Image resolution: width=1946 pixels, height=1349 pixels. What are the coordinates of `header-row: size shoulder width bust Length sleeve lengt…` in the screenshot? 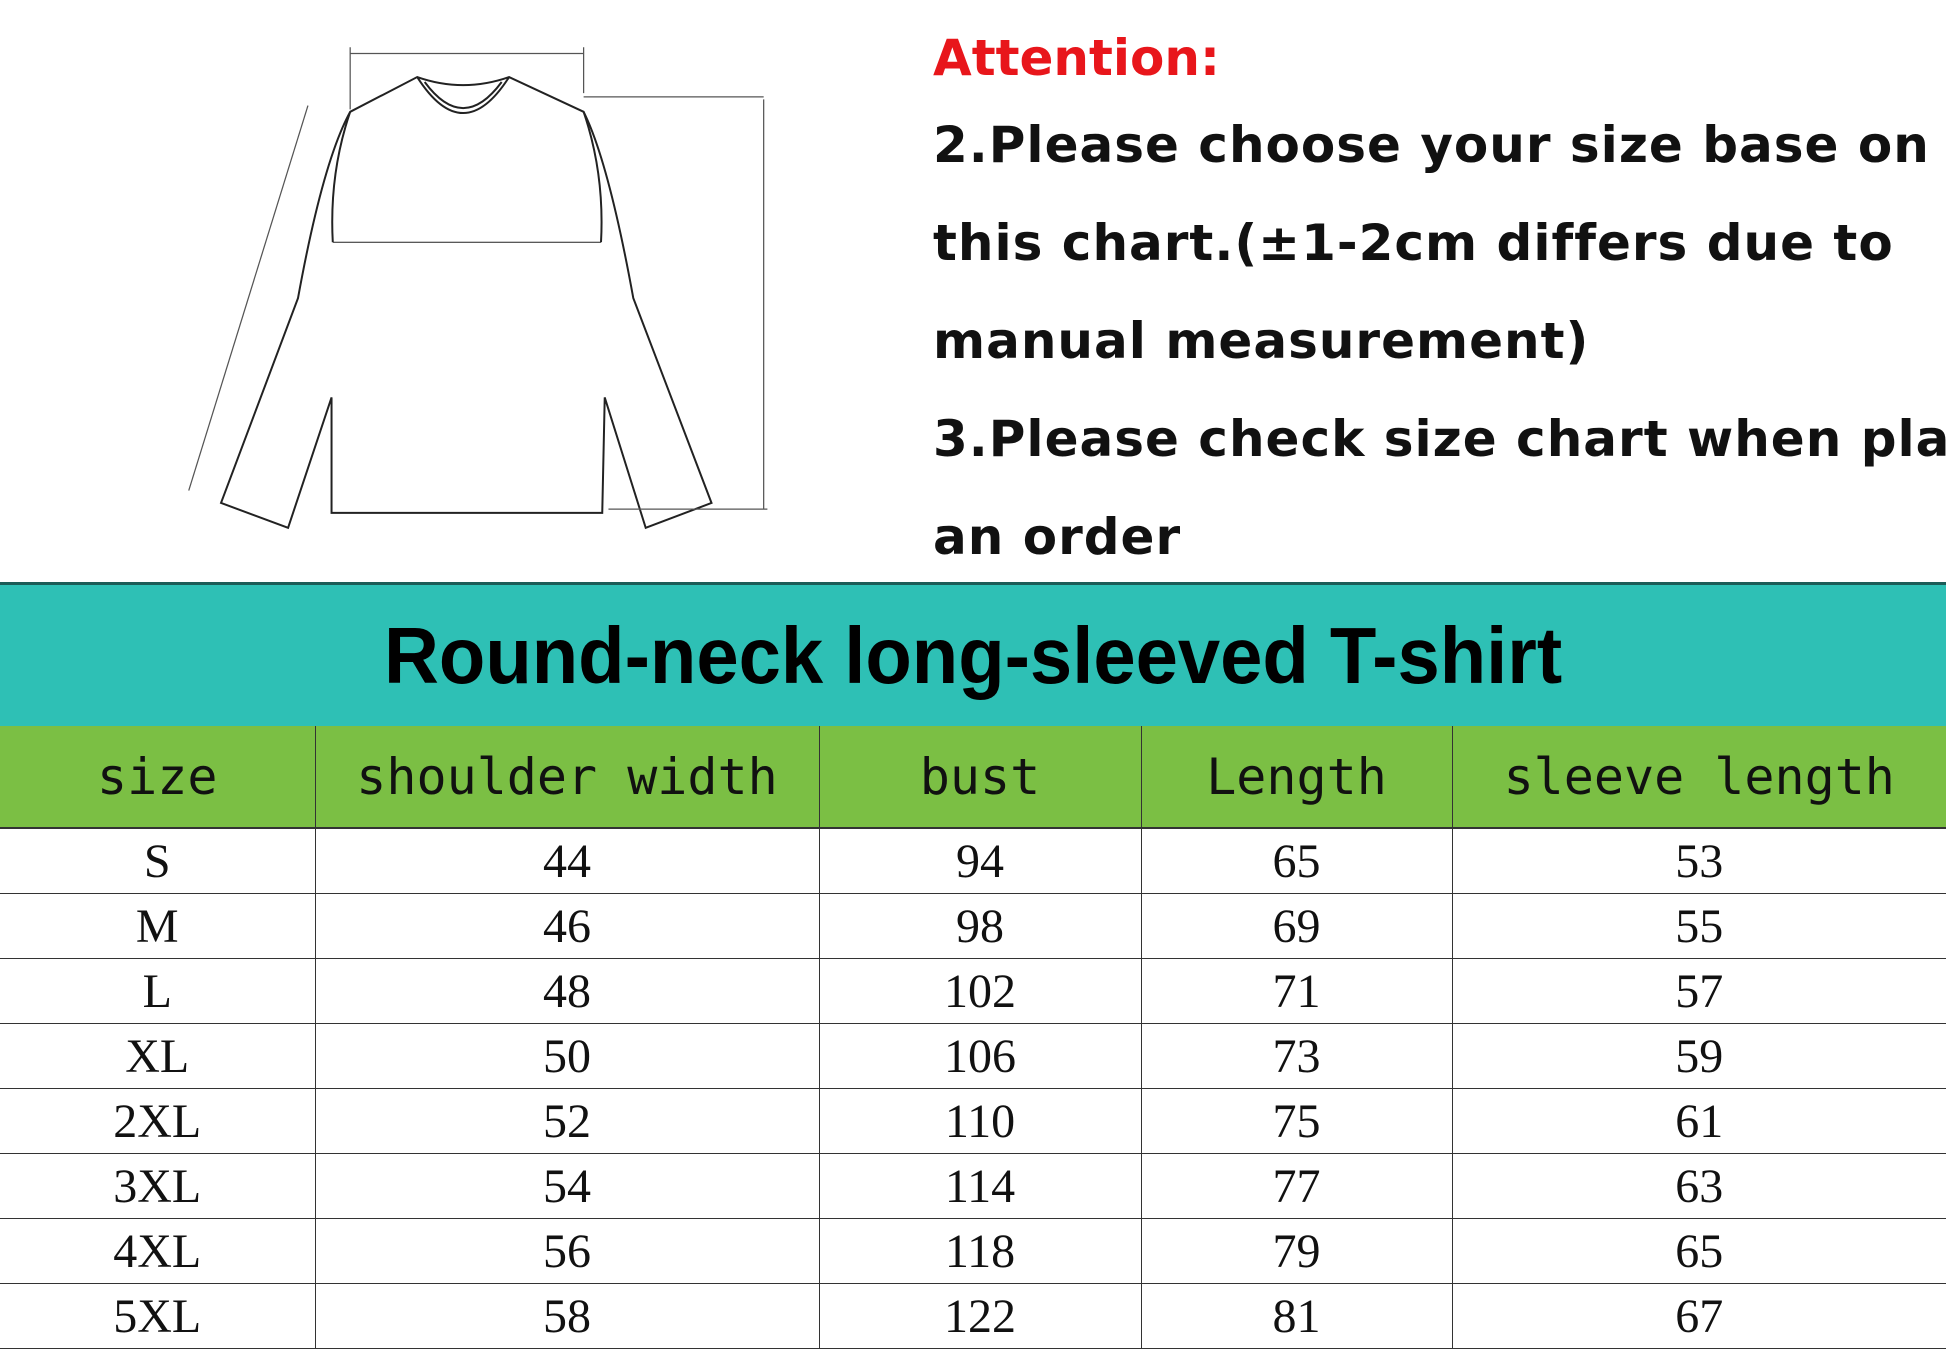 It's located at (973, 777).